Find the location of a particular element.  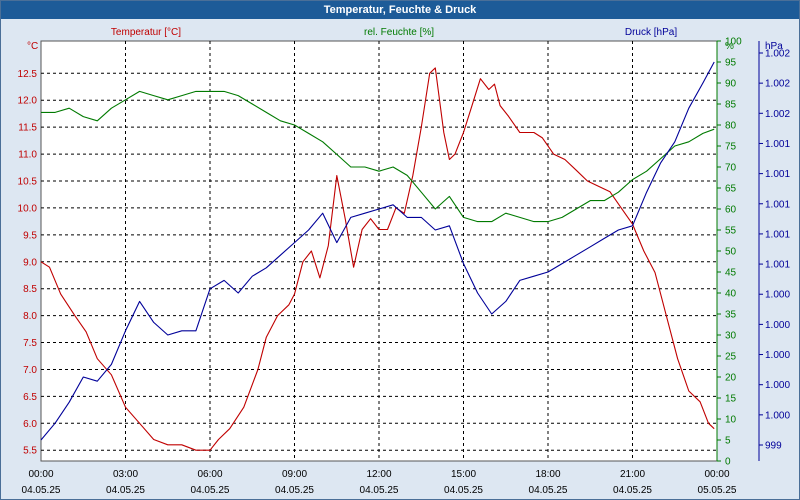

humidity-axis-tick-label: 75 is located at coordinates (731, 147).